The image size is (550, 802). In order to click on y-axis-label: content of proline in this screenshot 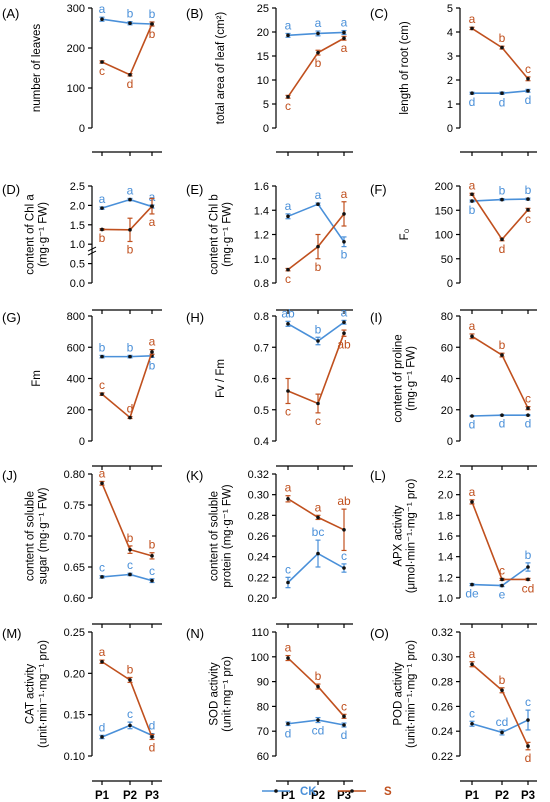, I will do `click(399, 378)`.